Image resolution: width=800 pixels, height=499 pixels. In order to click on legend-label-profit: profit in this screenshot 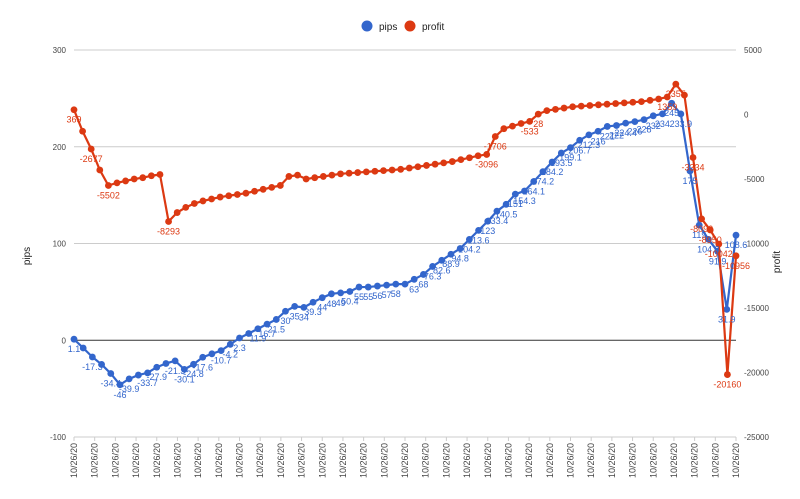, I will do `click(433, 27)`.